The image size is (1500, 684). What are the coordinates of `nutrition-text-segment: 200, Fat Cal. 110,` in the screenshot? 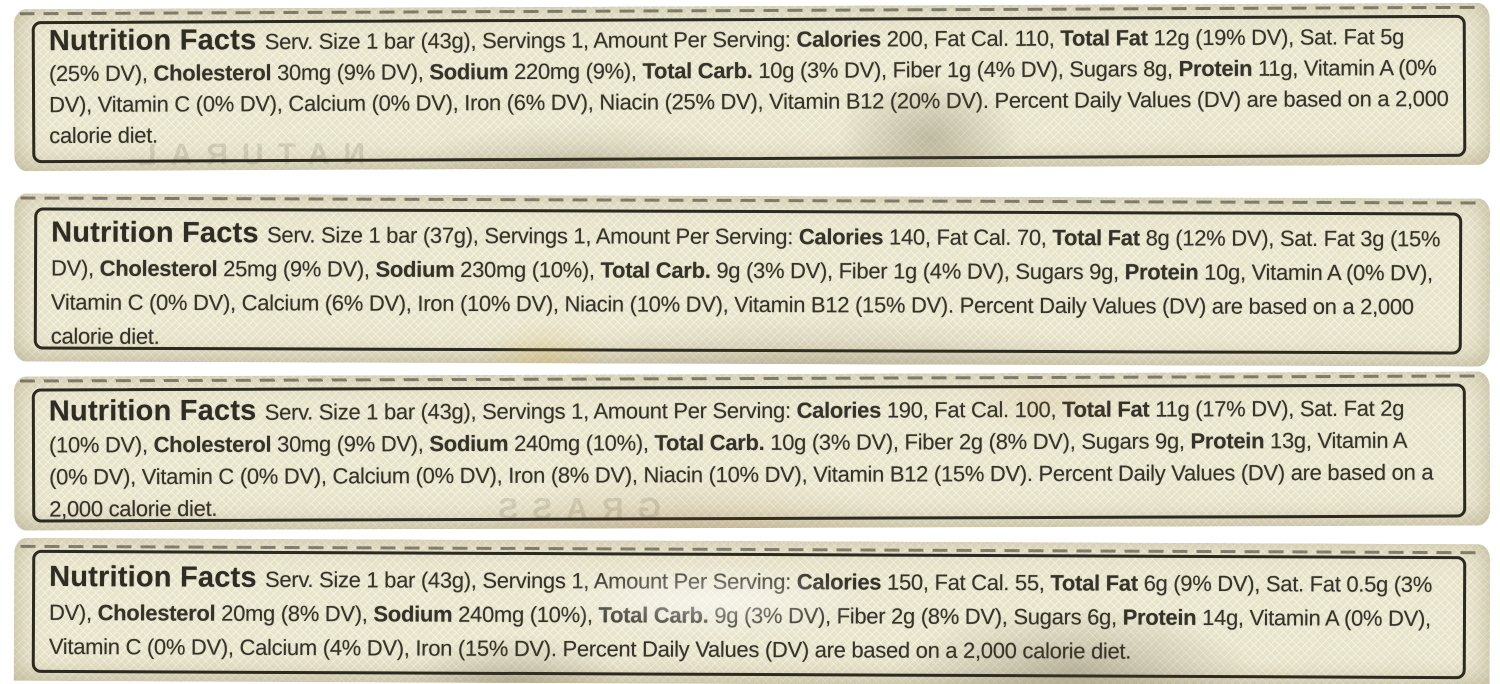 It's located at (970, 38).